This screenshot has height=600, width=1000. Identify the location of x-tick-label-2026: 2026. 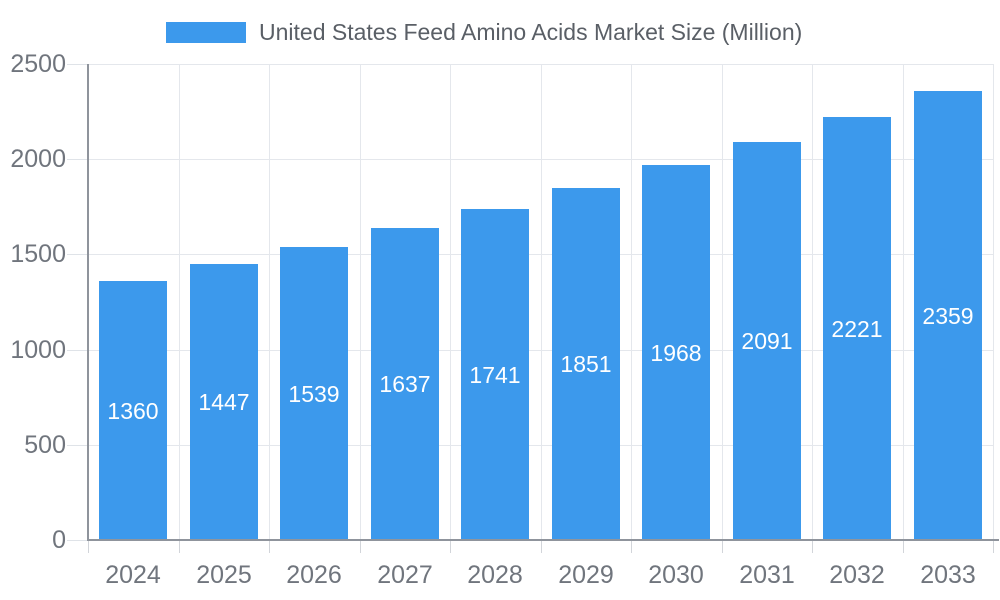
(314, 575).